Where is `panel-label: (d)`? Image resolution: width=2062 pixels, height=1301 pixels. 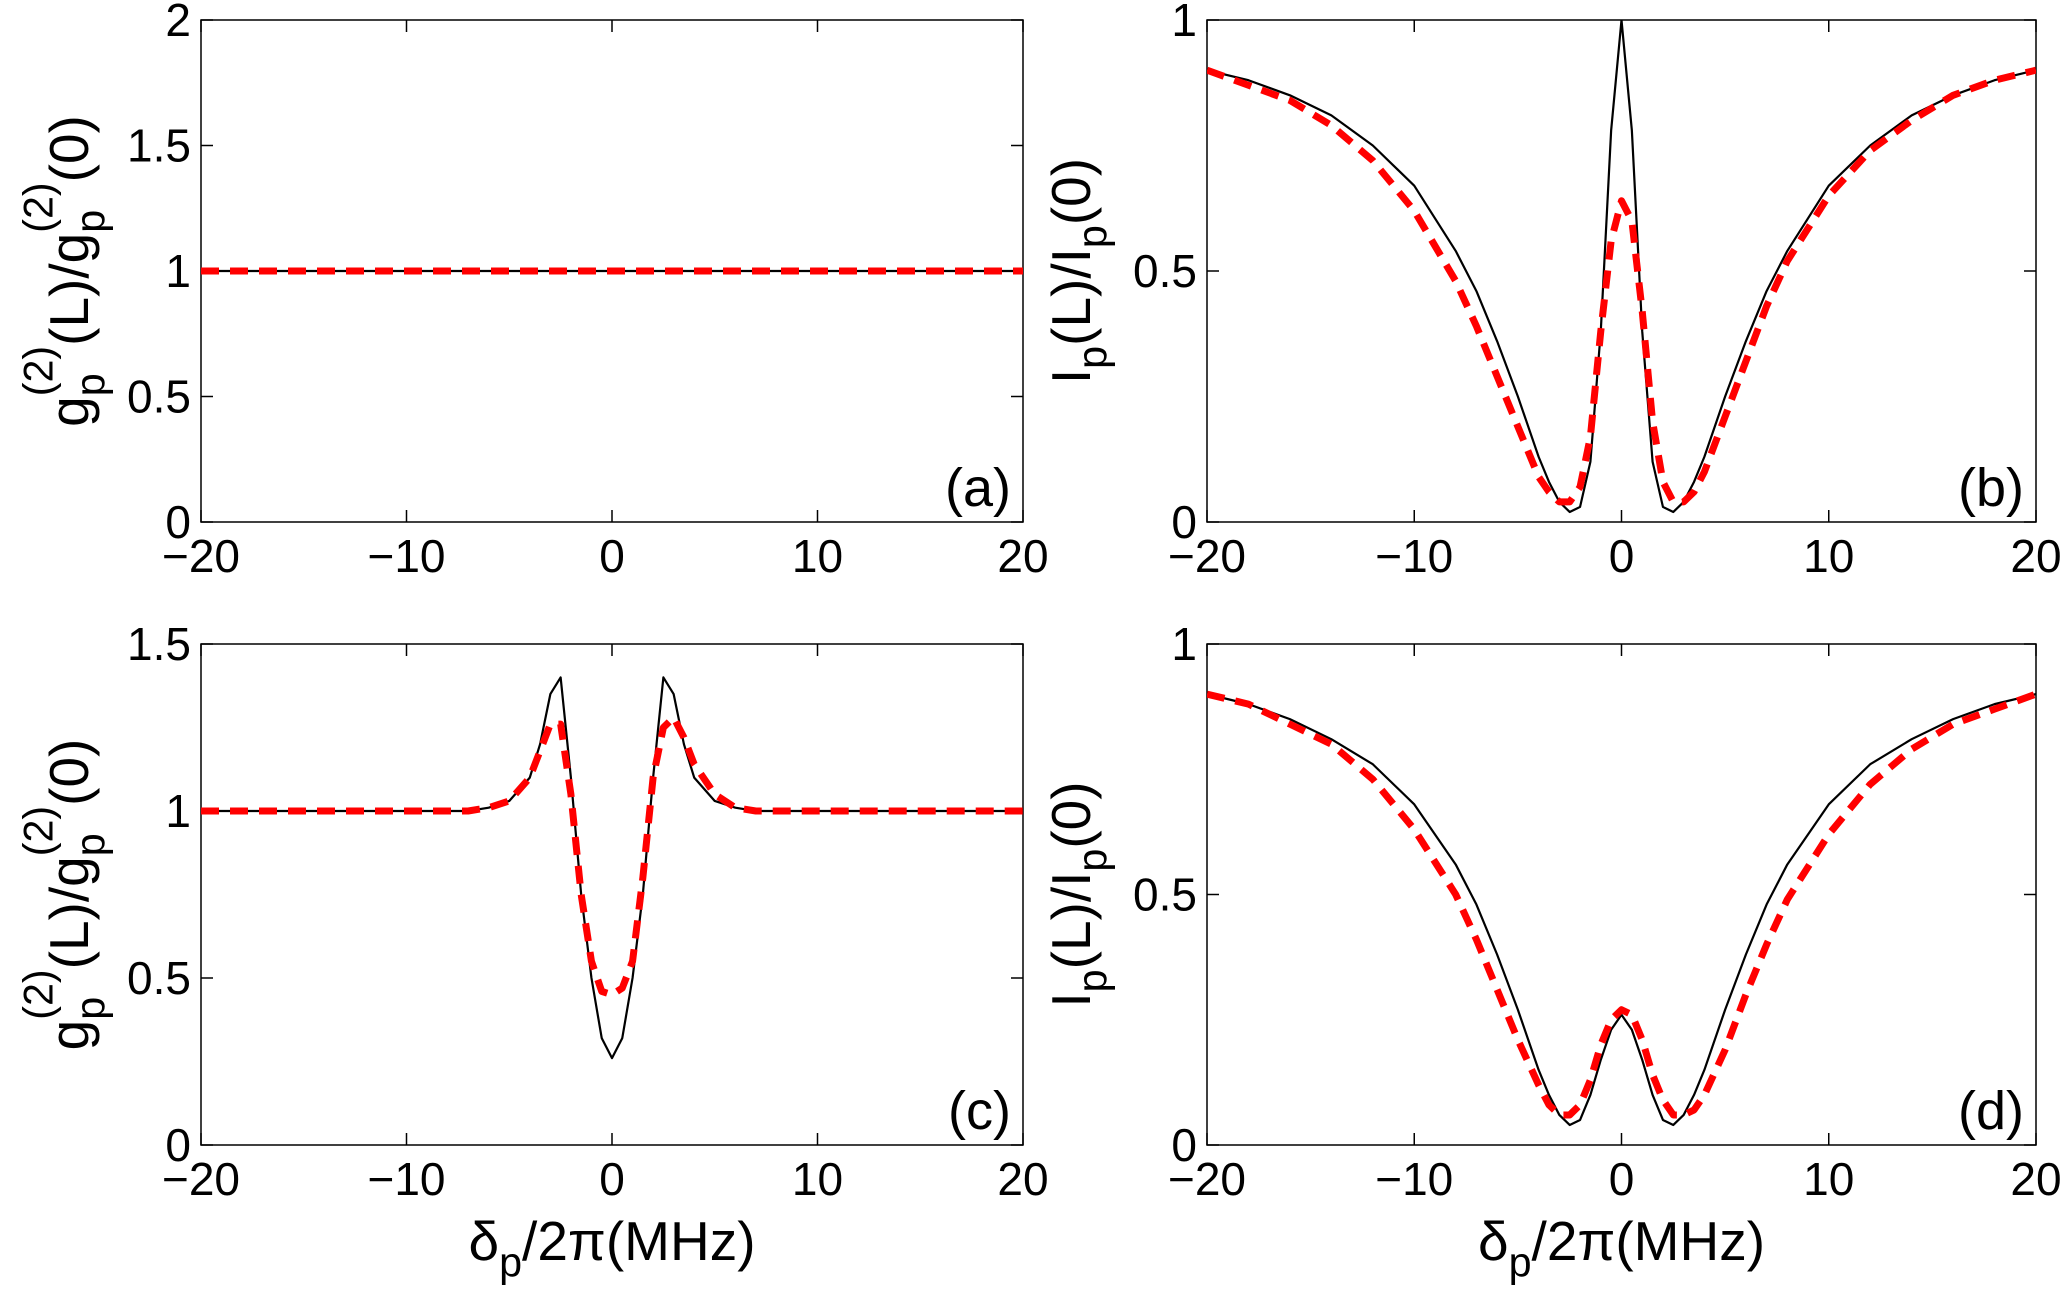 panel-label: (d) is located at coordinates (1991, 1111).